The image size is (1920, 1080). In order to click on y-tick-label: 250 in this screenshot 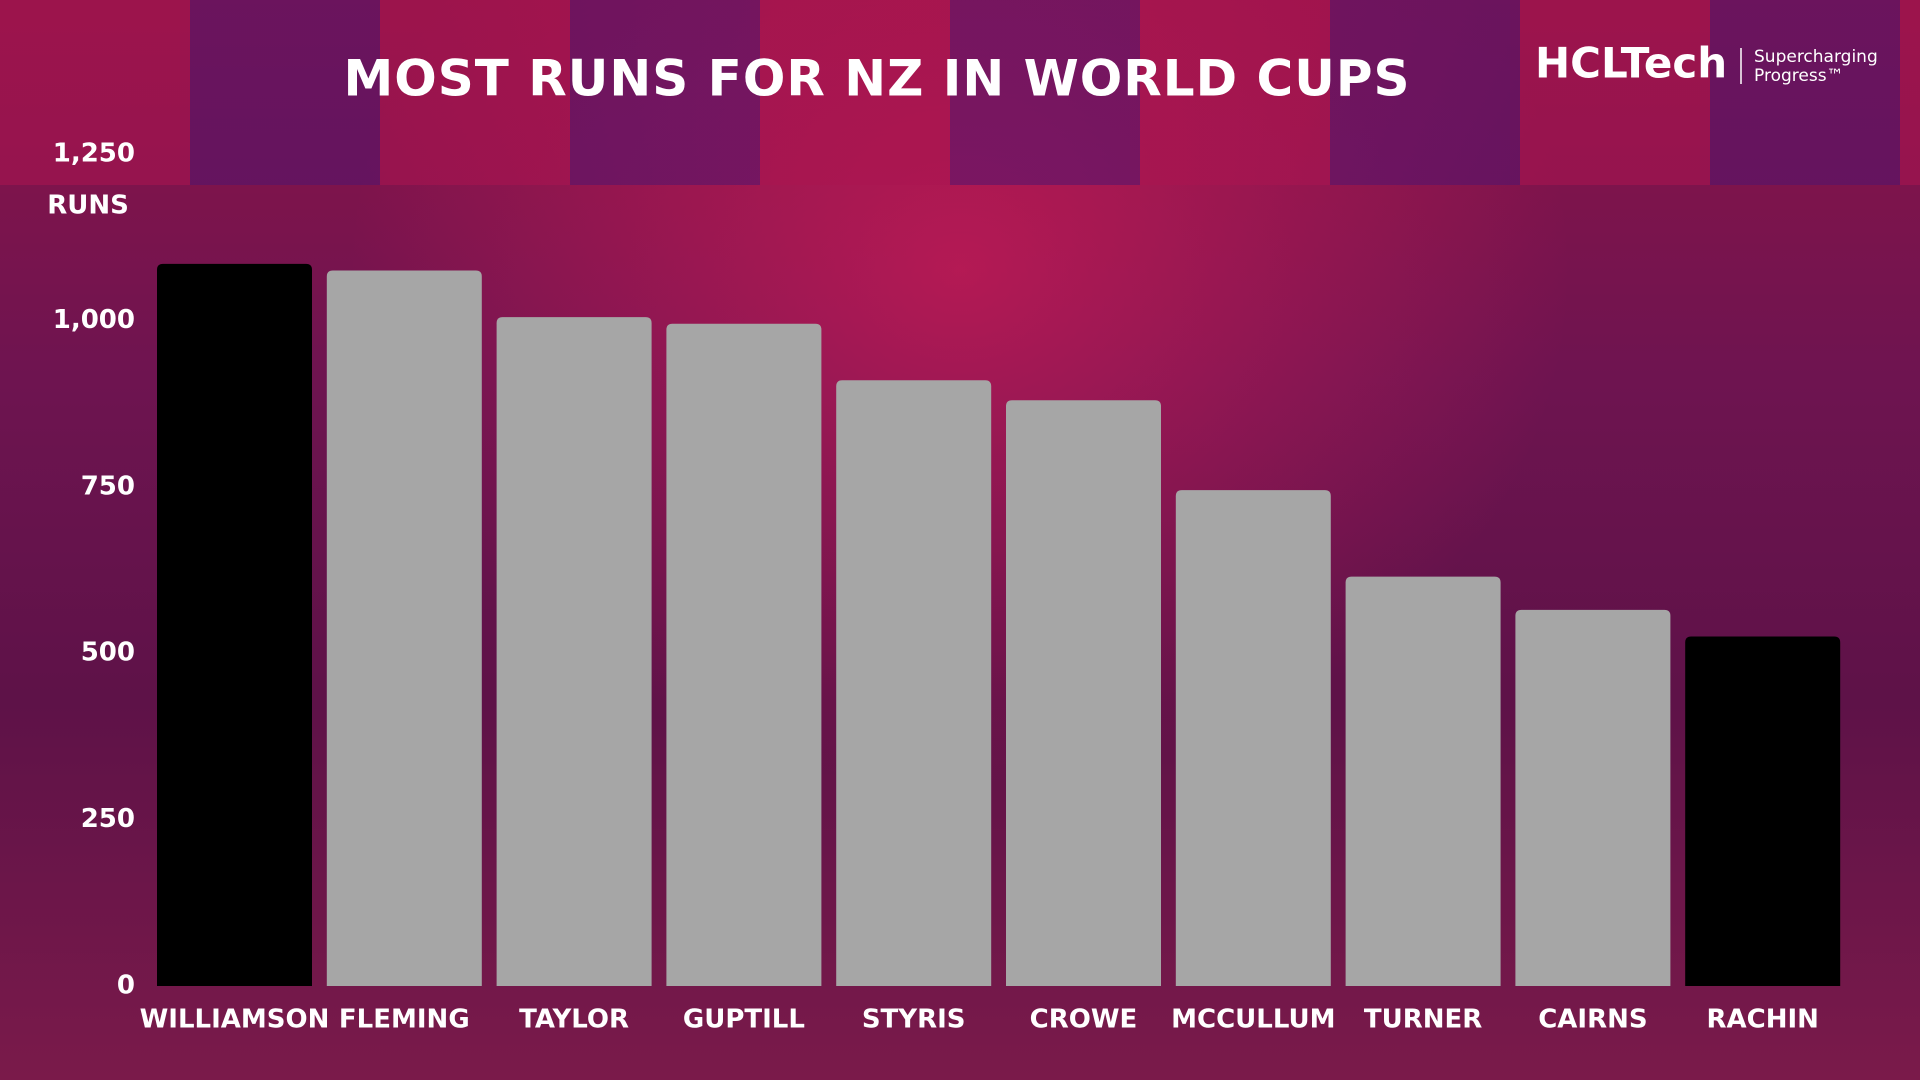, I will do `click(108, 819)`.